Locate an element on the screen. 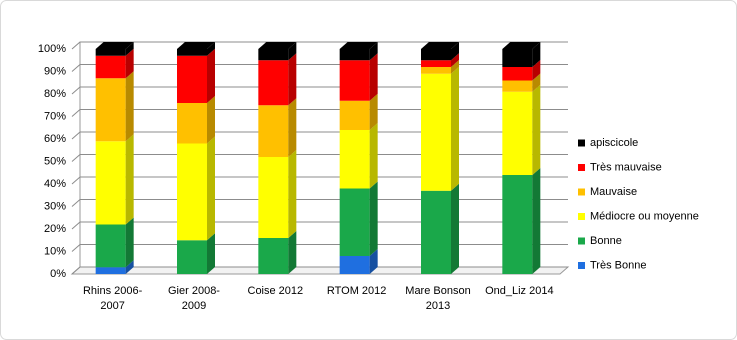 This screenshot has width=737, height=340. y-tick-label: 80% is located at coordinates (55, 94).